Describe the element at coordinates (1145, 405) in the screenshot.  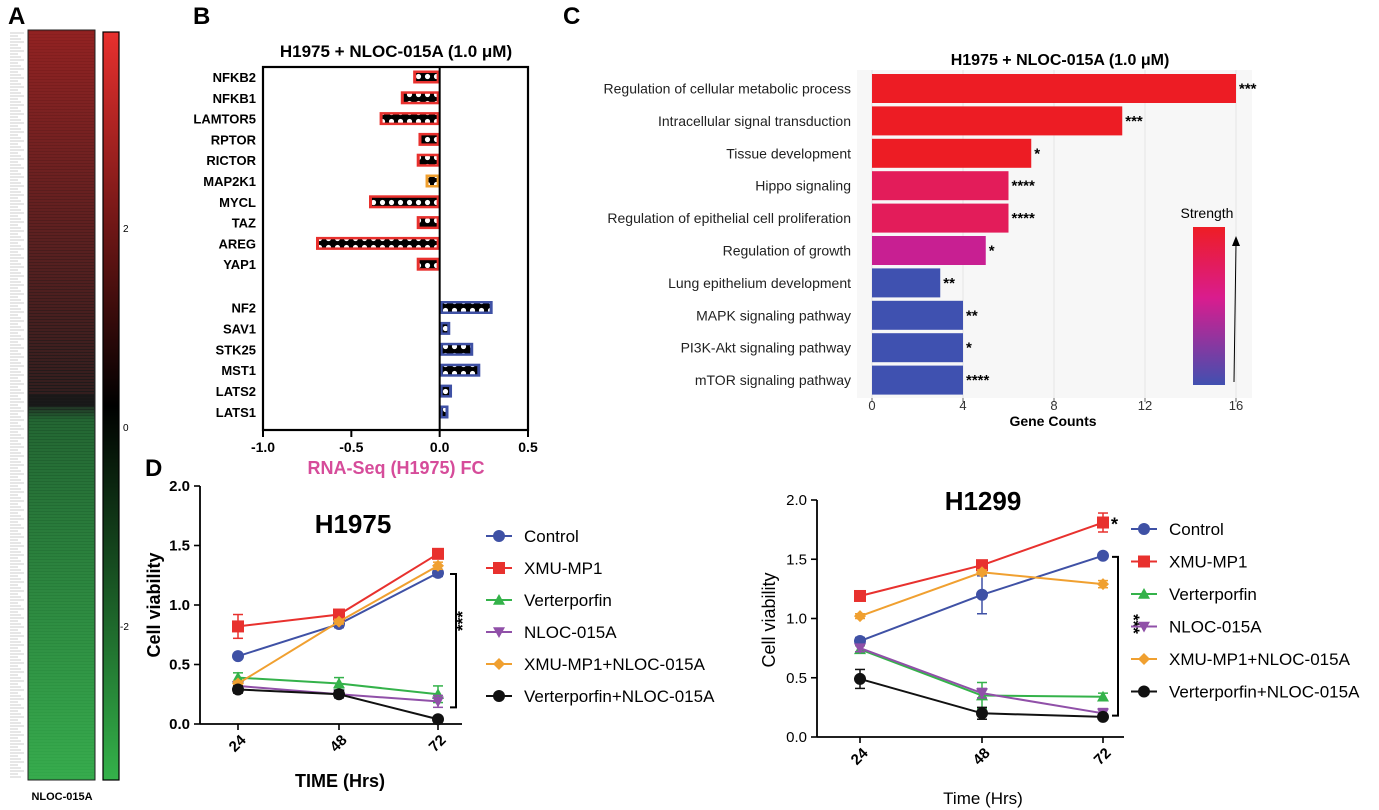
I see `enrichment-x-tick-label: 12` at that location.